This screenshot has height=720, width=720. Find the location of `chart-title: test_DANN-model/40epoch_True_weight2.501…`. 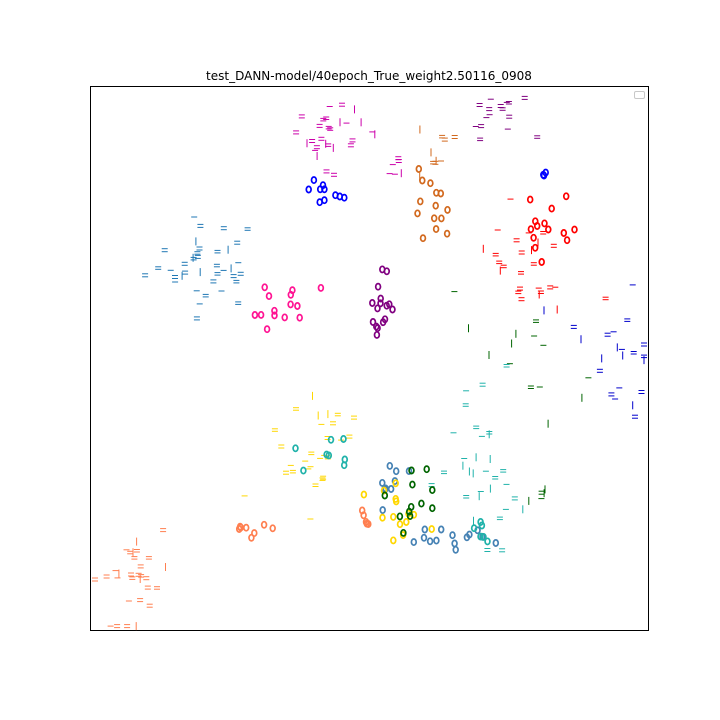

chart-title: test_DANN-model/40epoch_True_weight2.501… is located at coordinates (369, 76).